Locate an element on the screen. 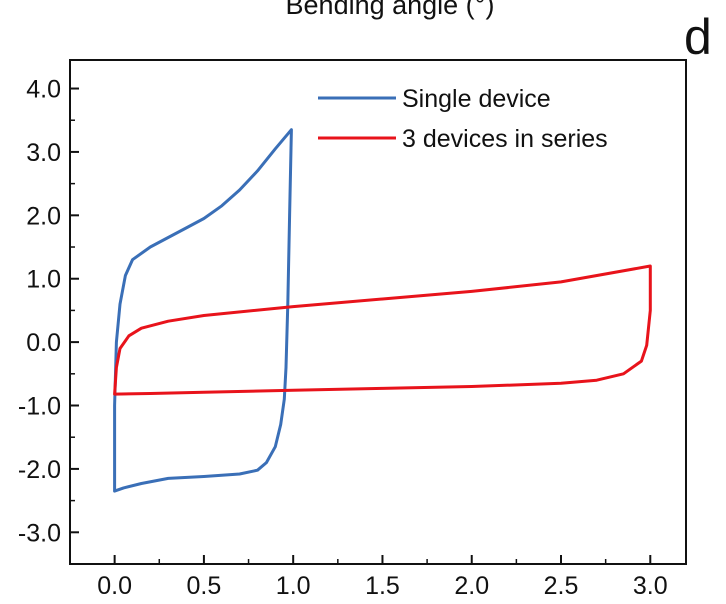 The image size is (726, 604). x-tick-label: 2.0 is located at coordinates (471, 586).